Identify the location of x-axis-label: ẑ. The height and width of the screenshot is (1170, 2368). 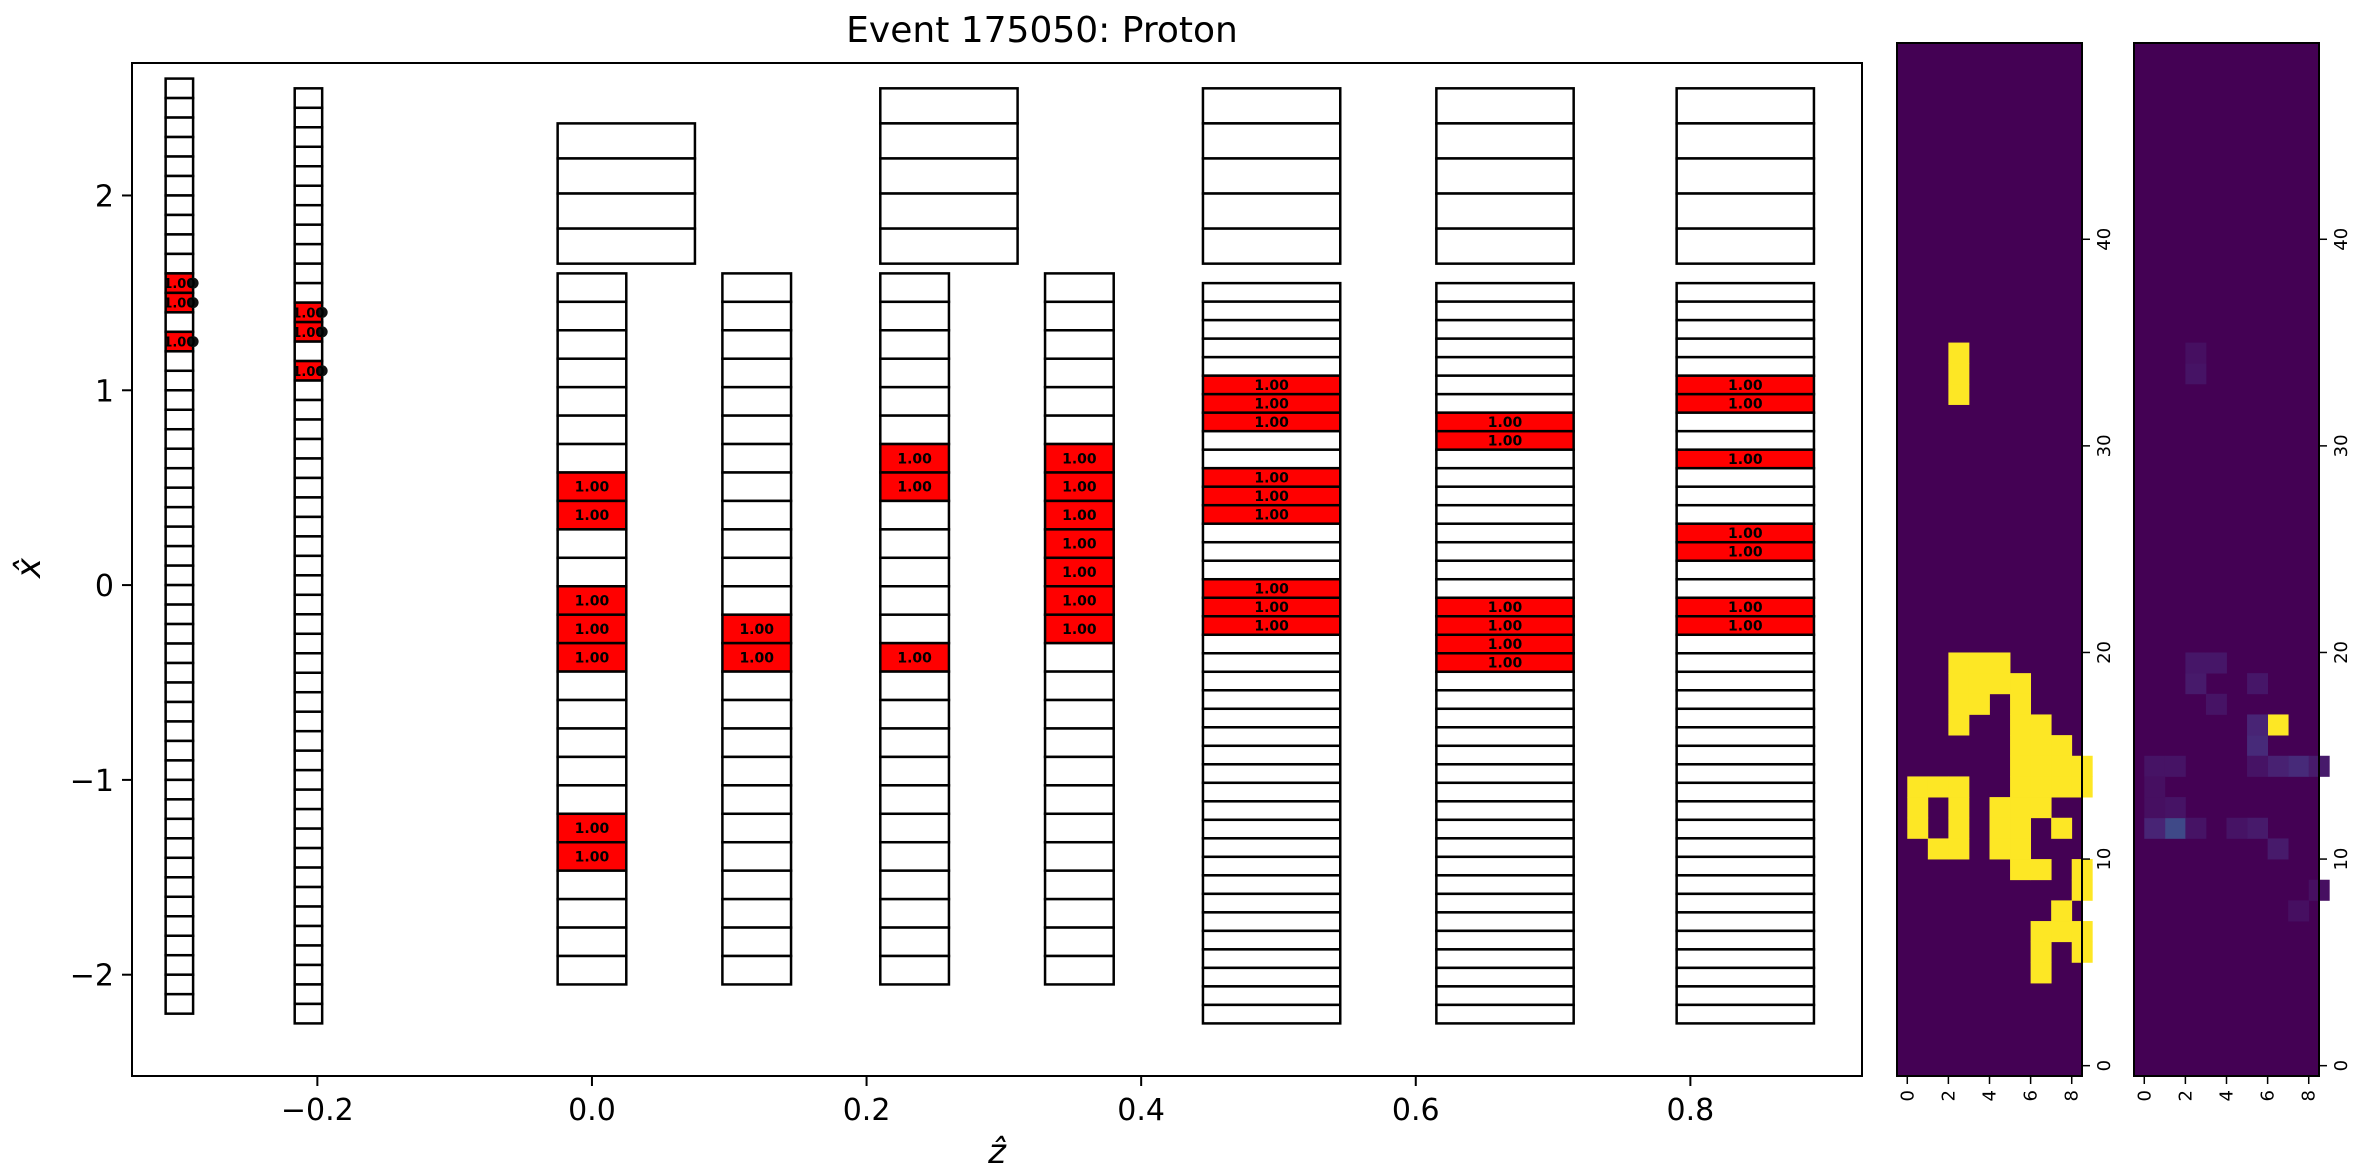
(997, 1151).